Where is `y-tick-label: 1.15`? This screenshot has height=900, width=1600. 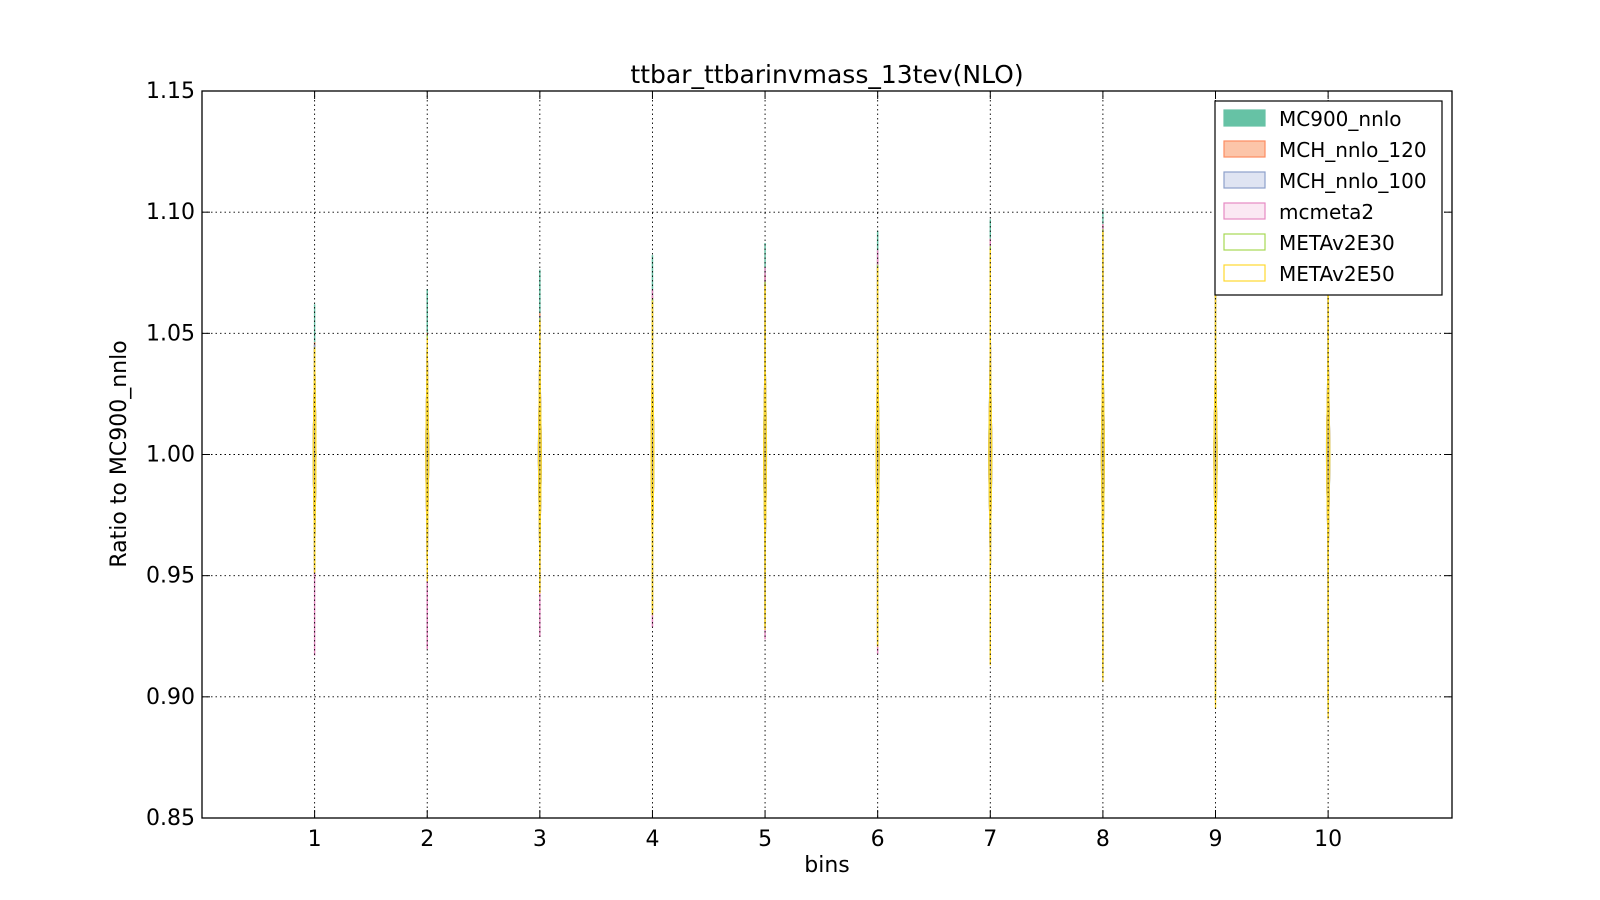 y-tick-label: 1.15 is located at coordinates (170, 91).